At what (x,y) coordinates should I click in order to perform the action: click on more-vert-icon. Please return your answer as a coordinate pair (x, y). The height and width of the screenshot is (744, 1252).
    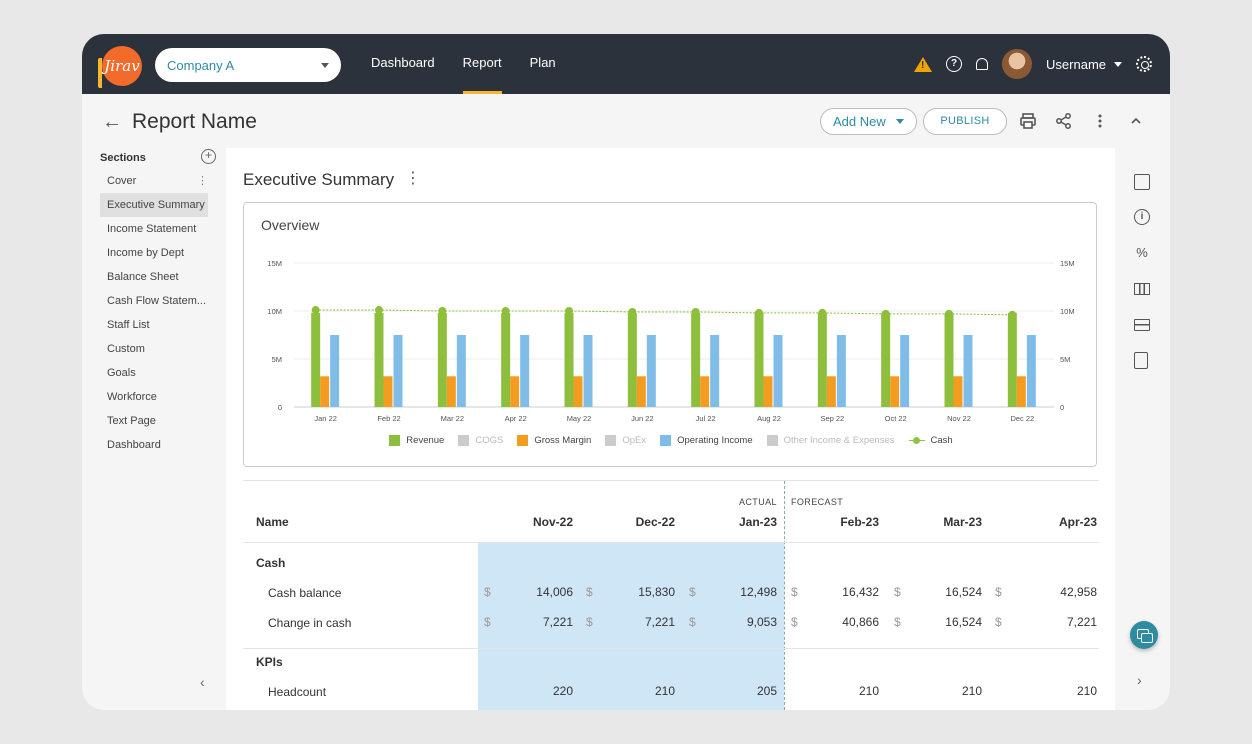
    Looking at the image, I should click on (1100, 121).